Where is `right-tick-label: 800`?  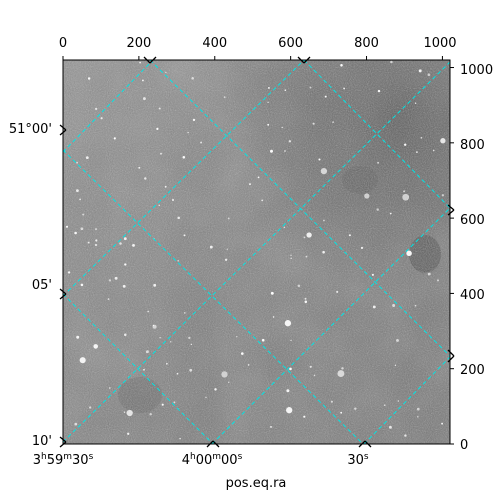
right-tick-label: 800 is located at coordinates (472, 145).